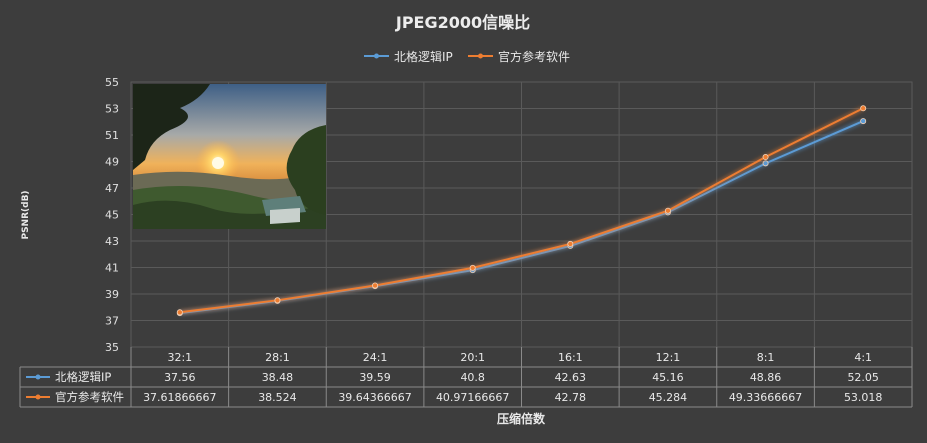  Describe the element at coordinates (277, 357) in the screenshot. I see `x-tick-label-1: 28:1` at that location.